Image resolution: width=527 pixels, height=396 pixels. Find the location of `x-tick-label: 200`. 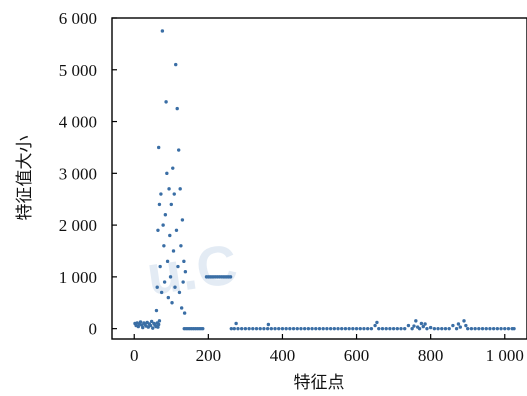

x-tick-label: 200 is located at coordinates (209, 355).